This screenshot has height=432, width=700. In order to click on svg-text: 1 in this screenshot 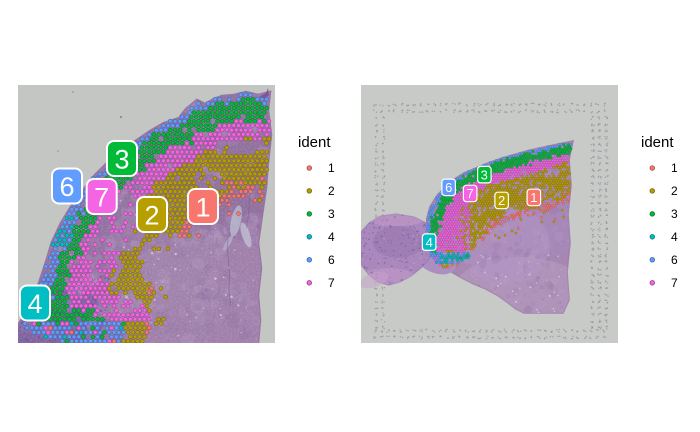, I will do `click(202, 207)`.